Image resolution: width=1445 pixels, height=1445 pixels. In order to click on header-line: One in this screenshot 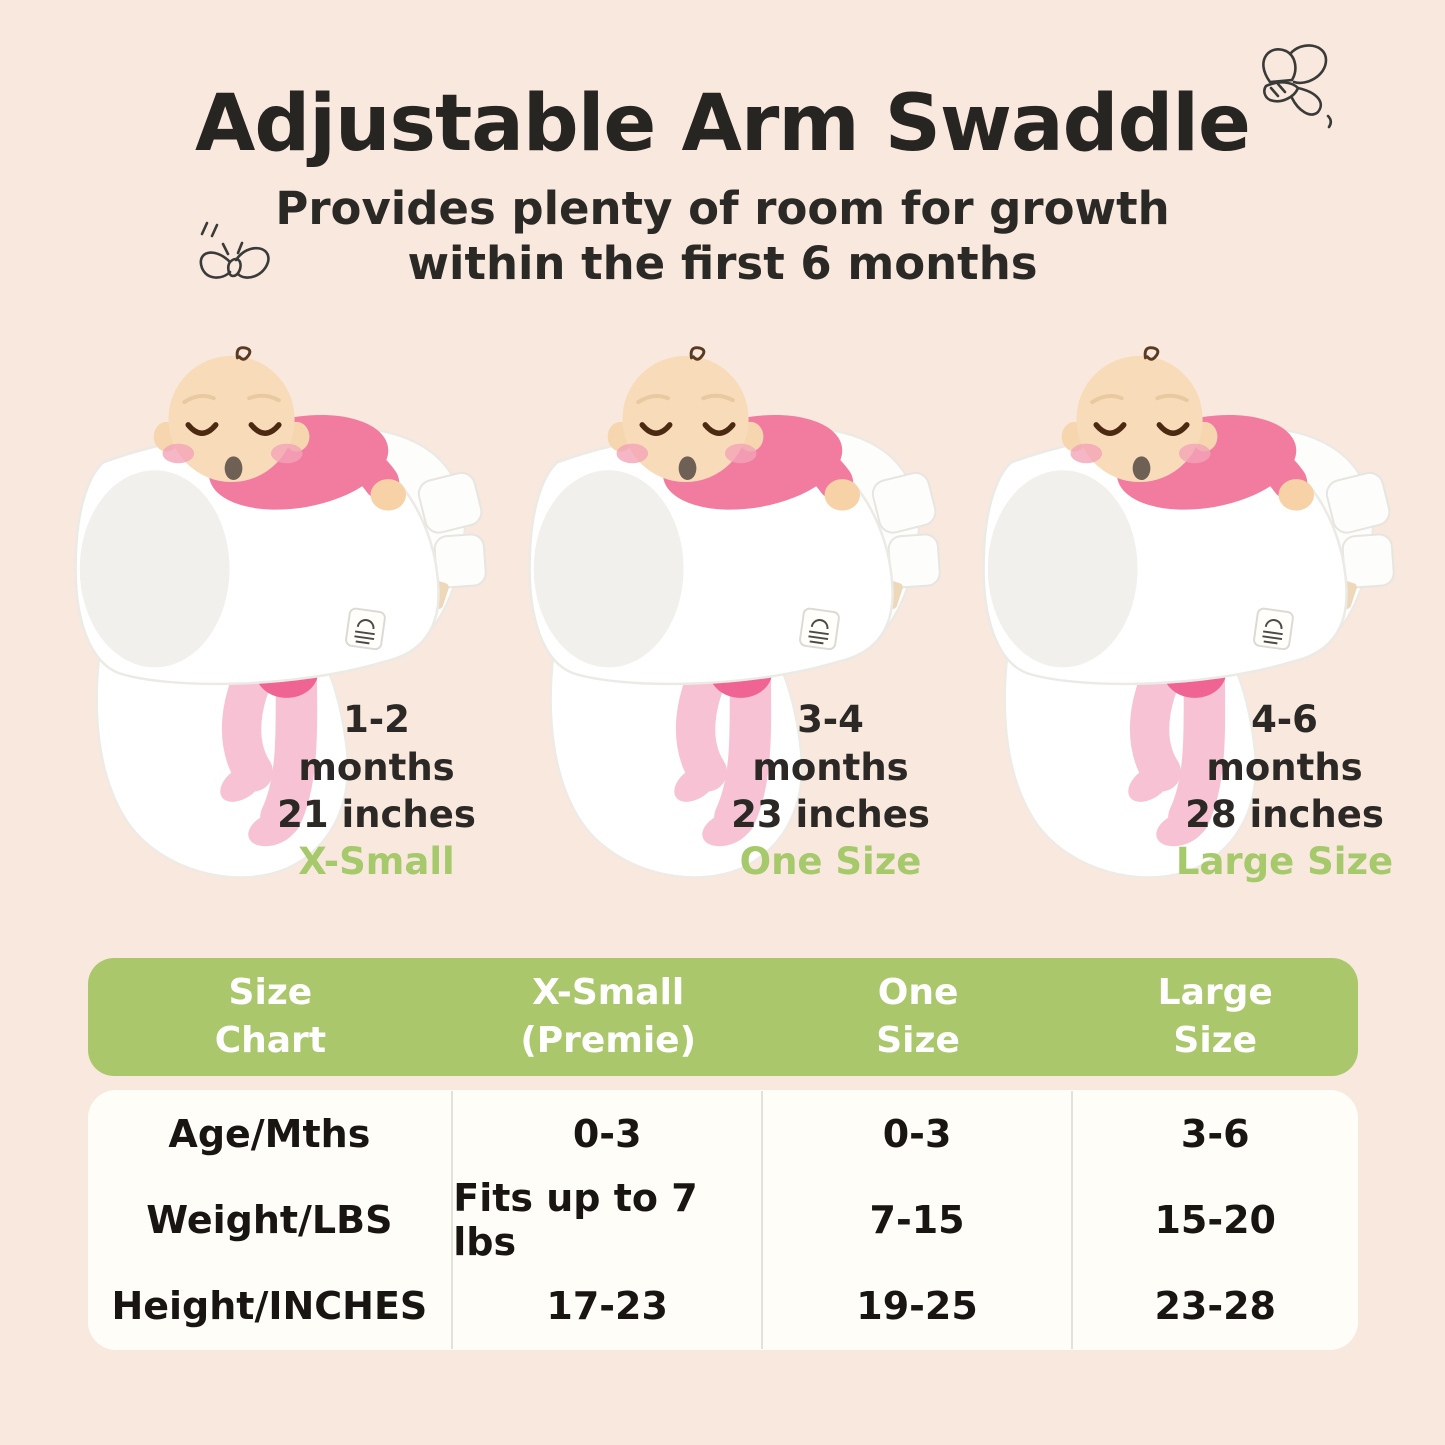, I will do `click(918, 993)`.